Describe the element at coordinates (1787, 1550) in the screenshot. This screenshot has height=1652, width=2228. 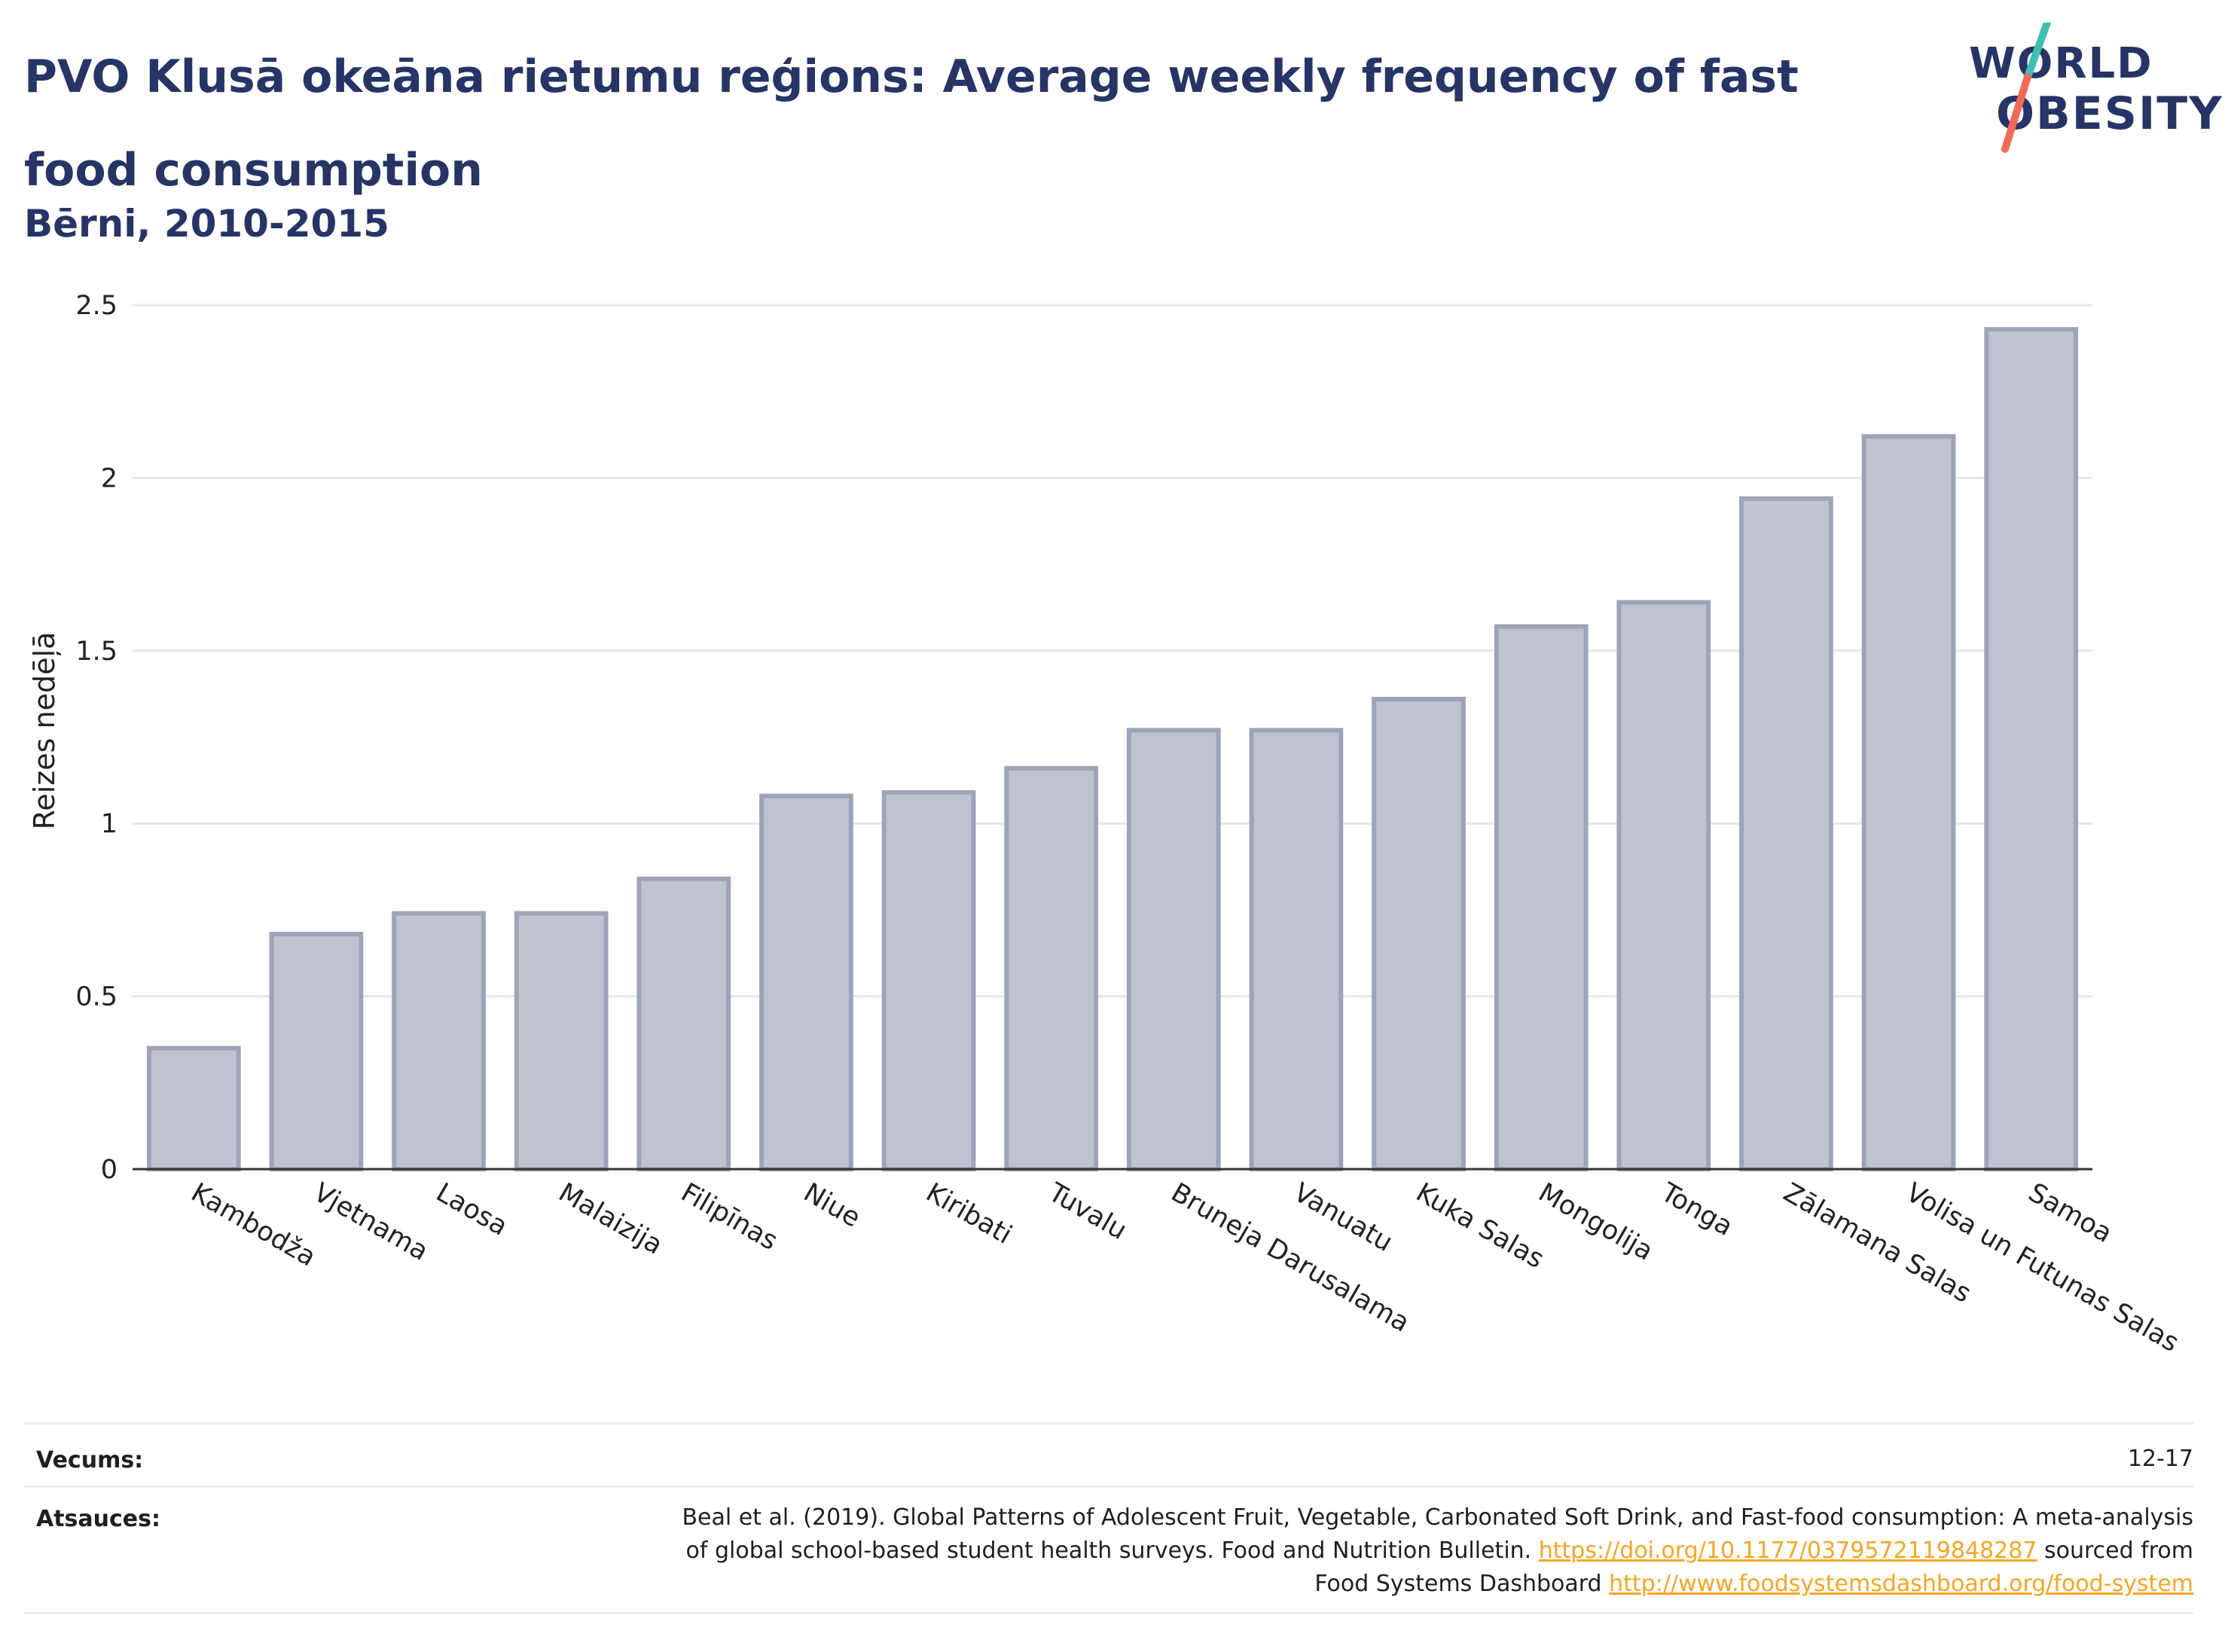
I see `doi-link: https://doi.org/10.1177/0379572119848287` at that location.